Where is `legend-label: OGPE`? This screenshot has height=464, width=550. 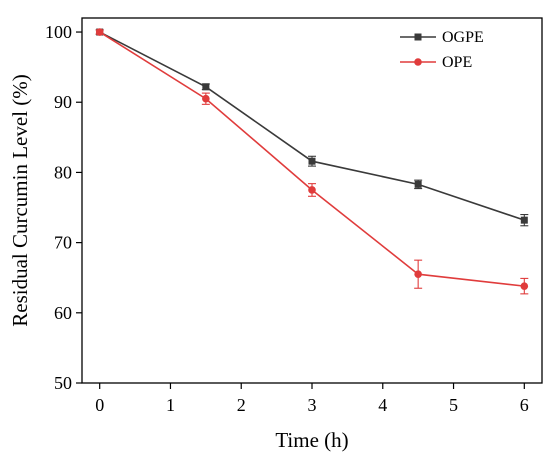
legend-label: OGPE is located at coordinates (463, 37).